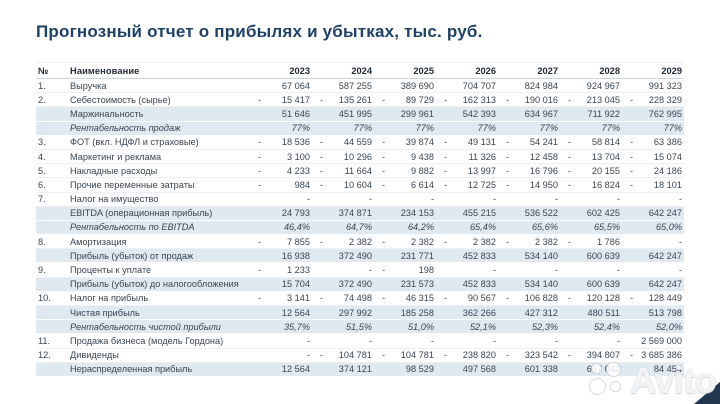 Image resolution: width=720 pixels, height=404 pixels. I want to click on value-cell: 98 529, so click(405, 369).